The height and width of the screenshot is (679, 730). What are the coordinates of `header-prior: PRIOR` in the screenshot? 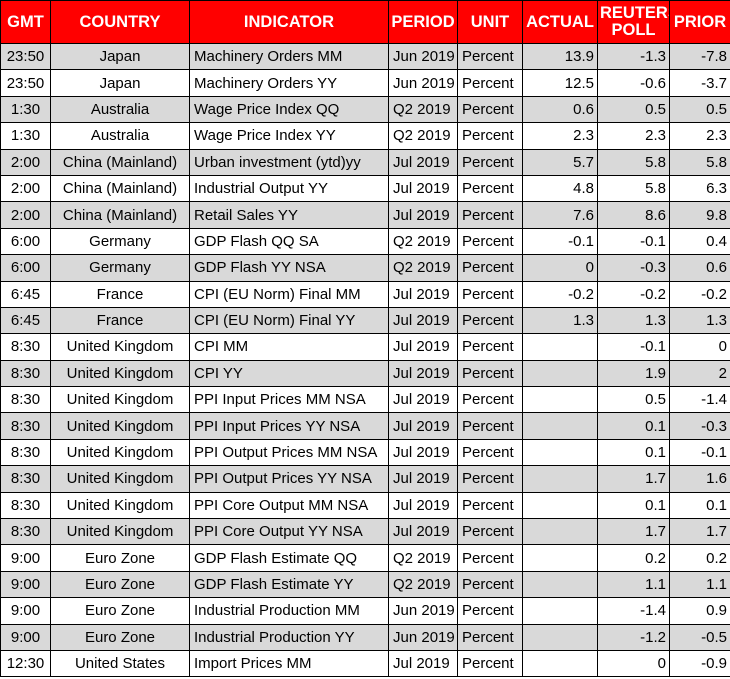 It's located at (699, 22).